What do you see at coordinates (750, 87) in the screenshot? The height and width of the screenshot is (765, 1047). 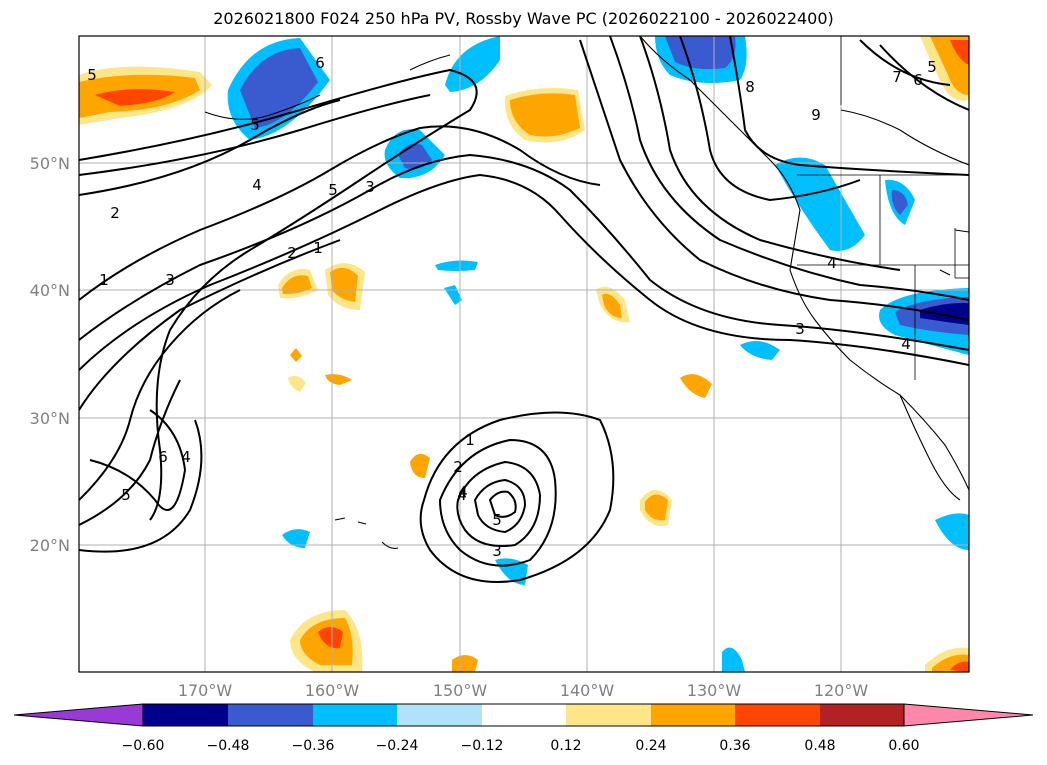 I see `contour-label: 8` at bounding box center [750, 87].